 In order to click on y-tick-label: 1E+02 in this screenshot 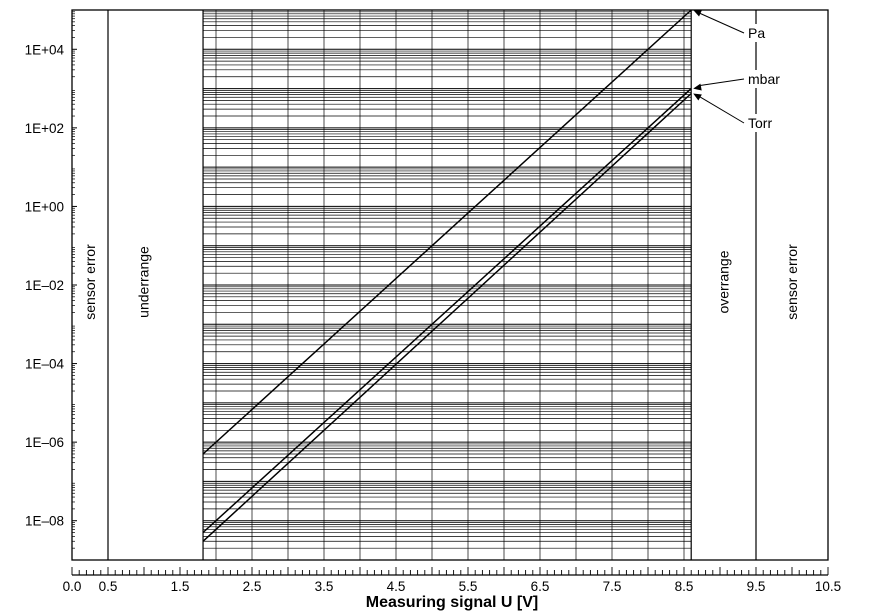, I will do `click(44, 128)`.